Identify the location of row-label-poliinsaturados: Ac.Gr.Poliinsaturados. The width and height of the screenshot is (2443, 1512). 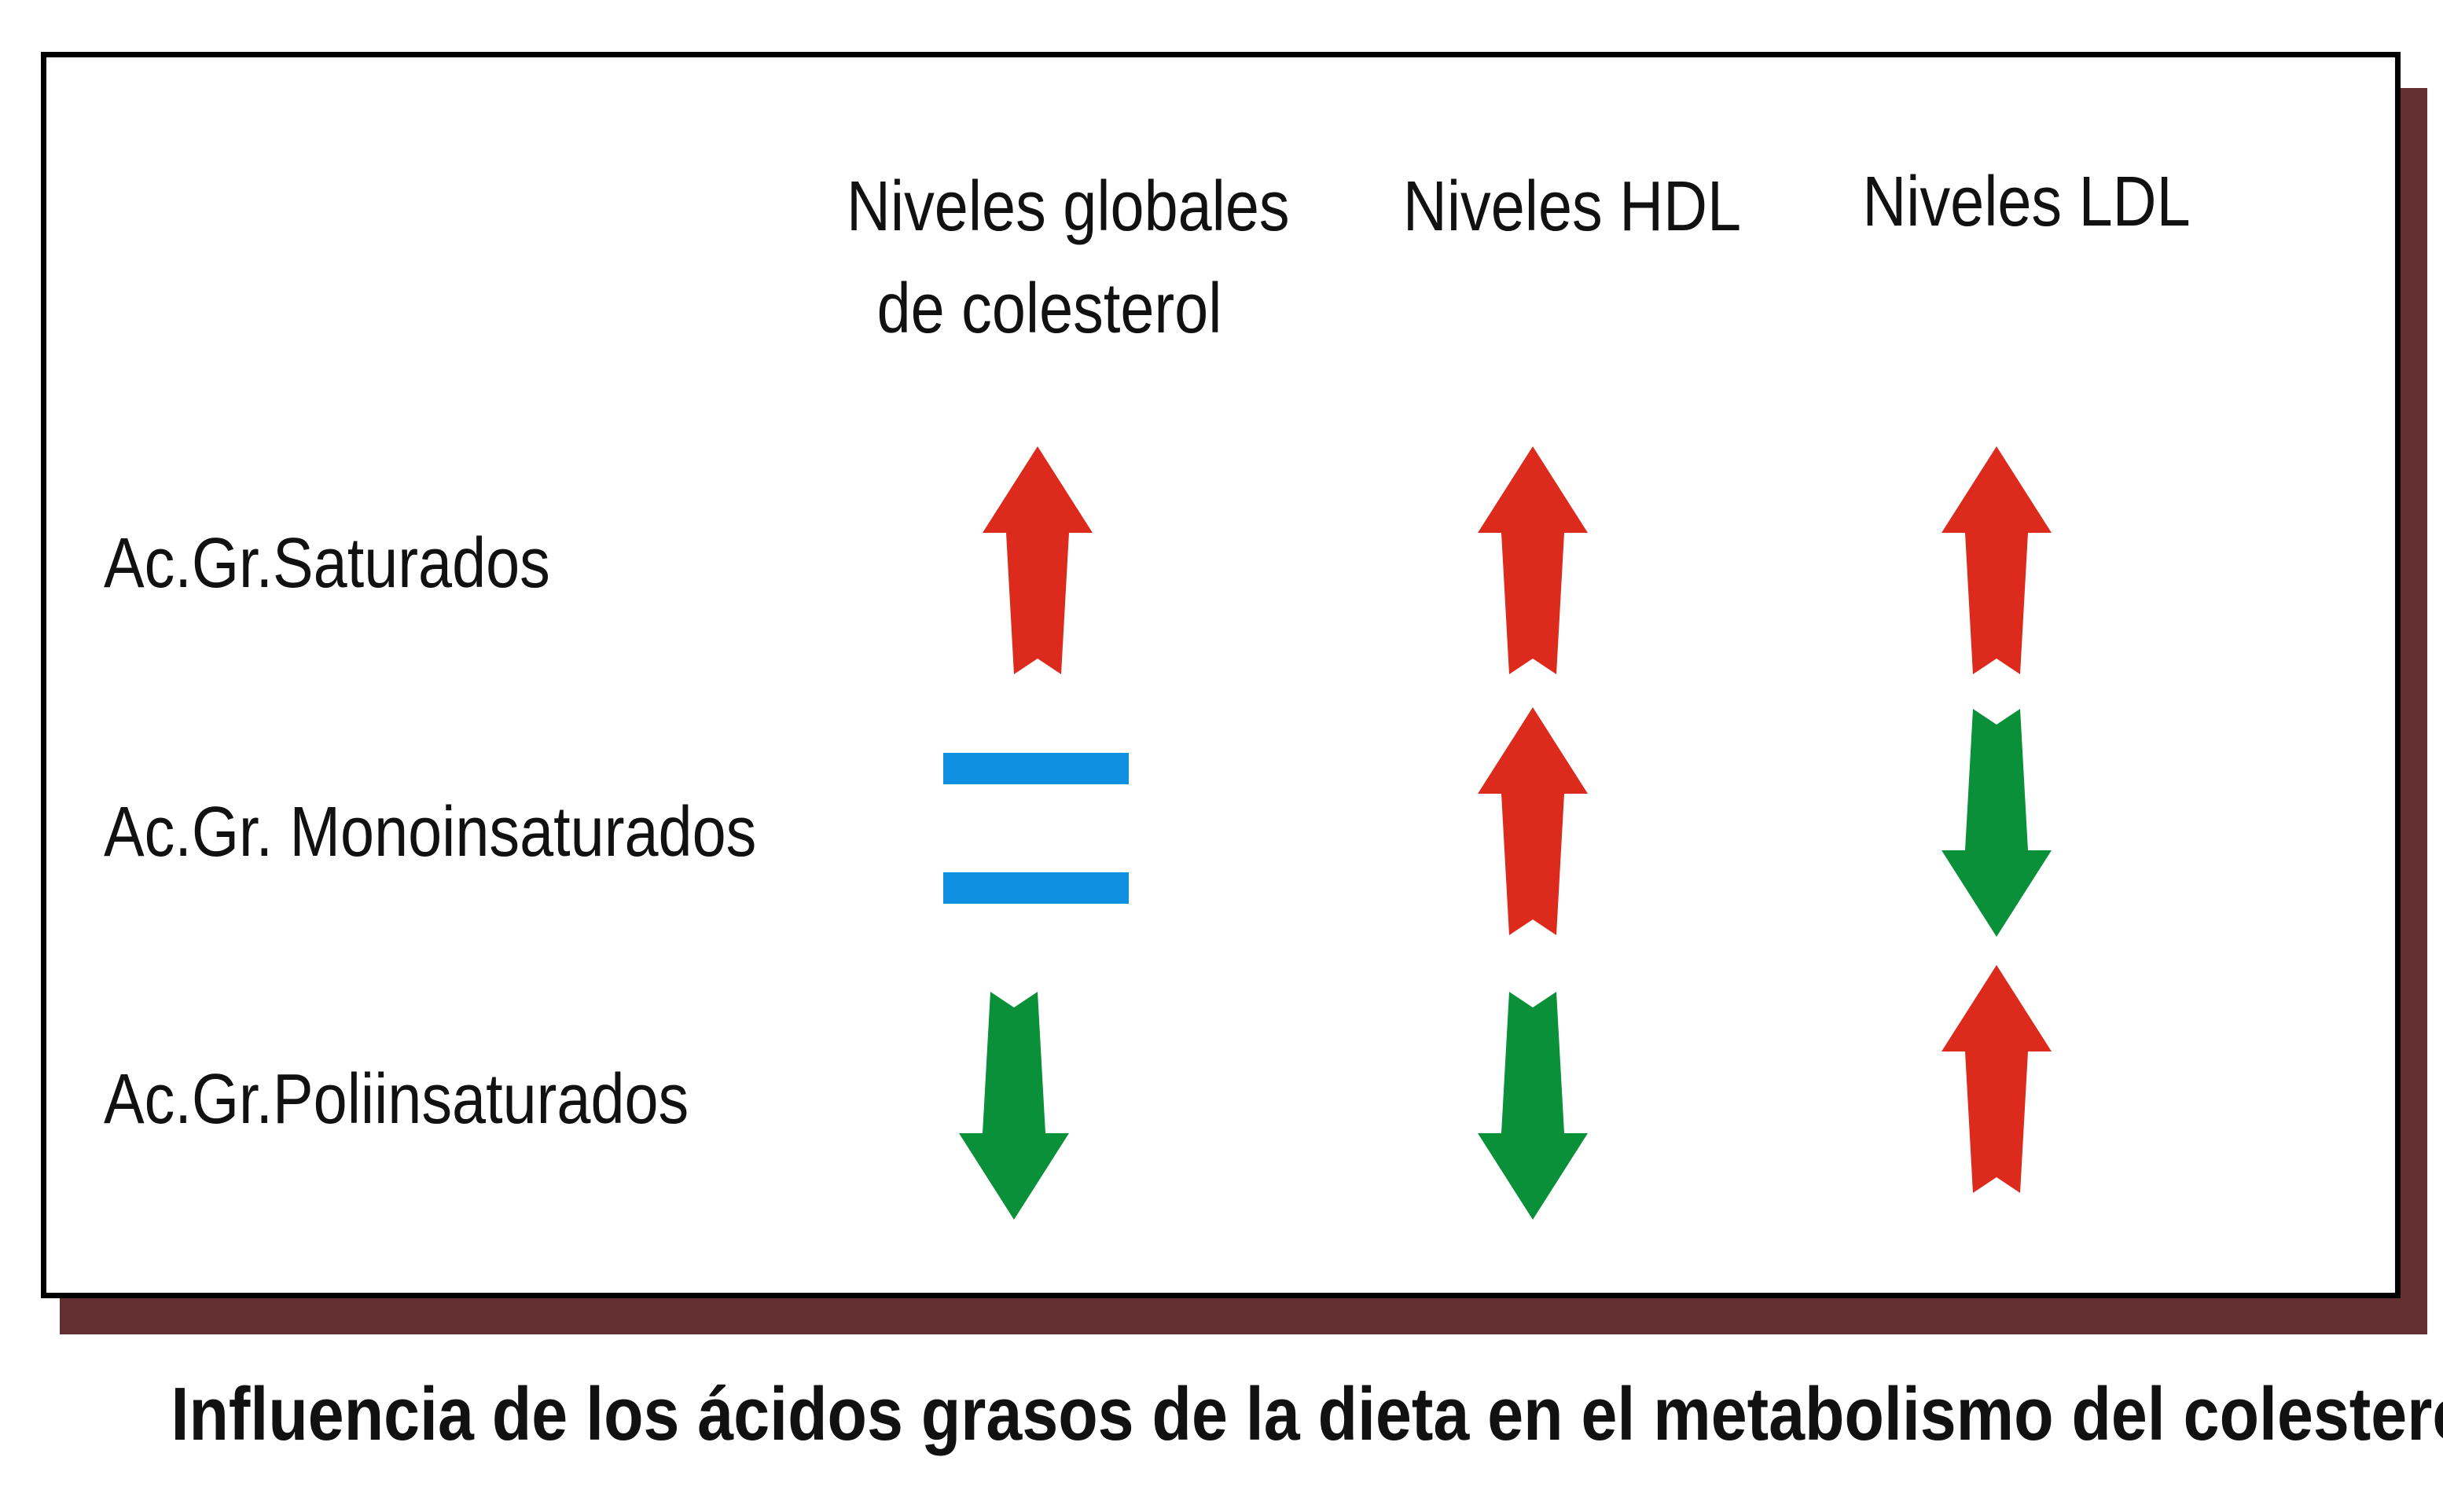
(396, 1100).